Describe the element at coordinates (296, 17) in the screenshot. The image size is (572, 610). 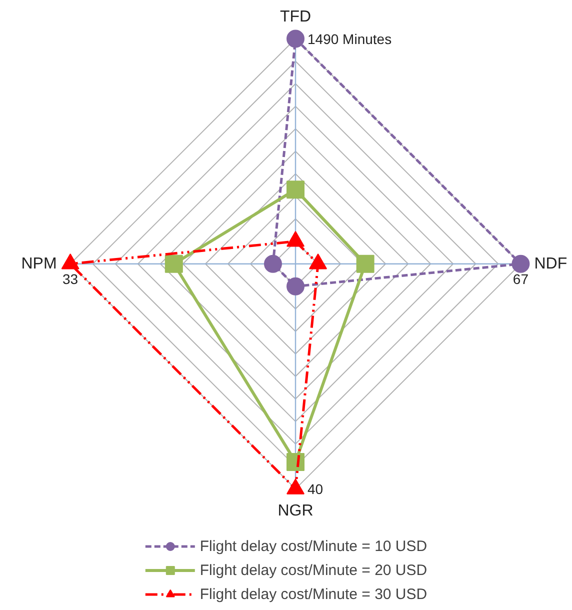
I see `spoke-label: TFD` at that location.